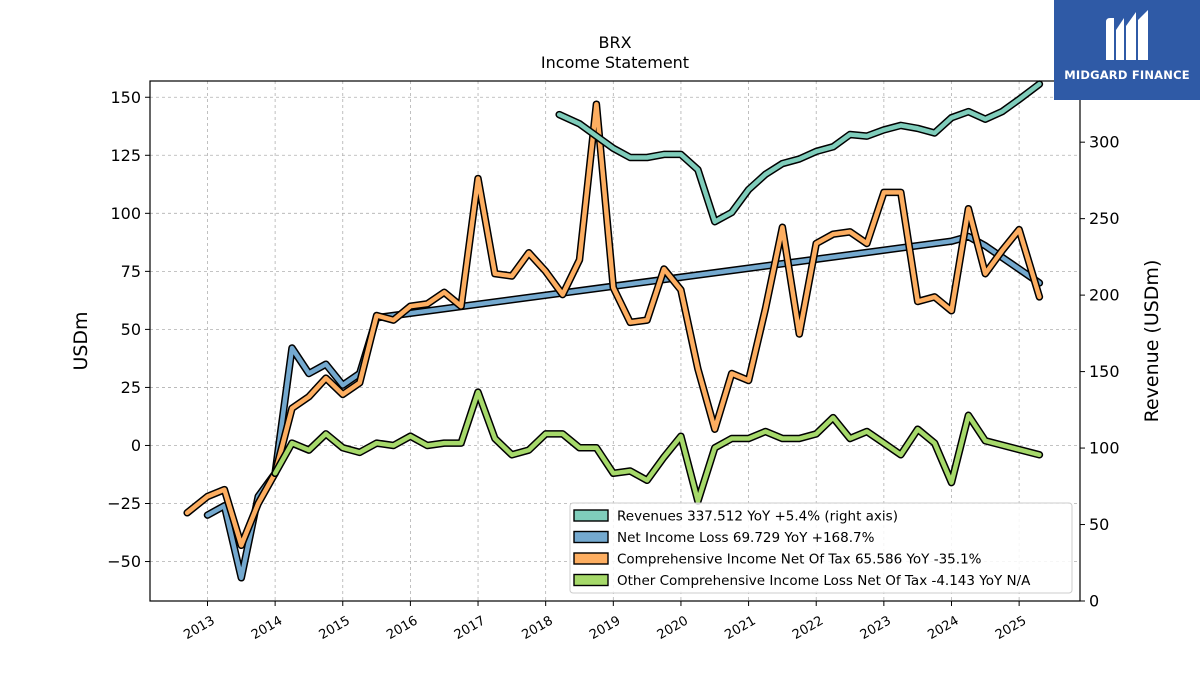 Image resolution: width=1200 pixels, height=675 pixels. Describe the element at coordinates (1127, 35) in the screenshot. I see `midgard-logo-icon` at that location.